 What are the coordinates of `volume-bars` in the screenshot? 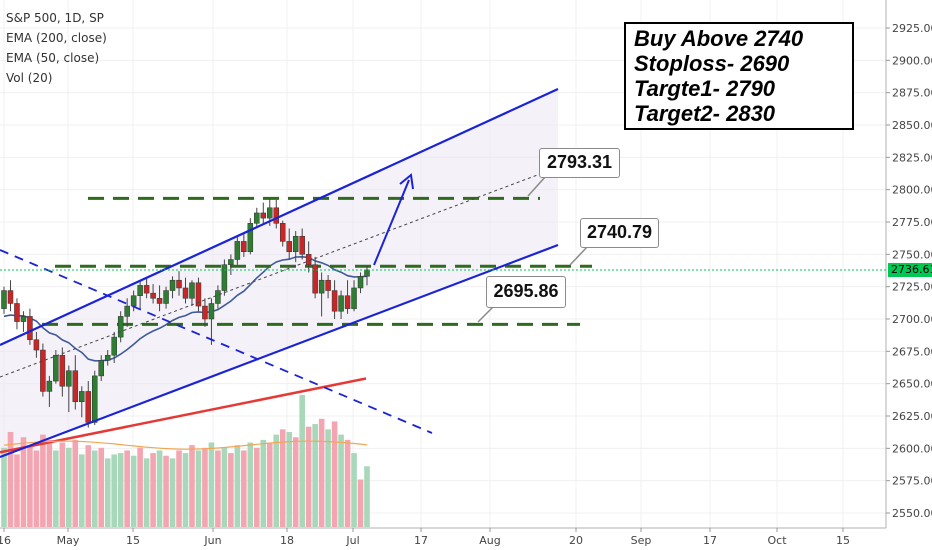 It's located at (185, 461).